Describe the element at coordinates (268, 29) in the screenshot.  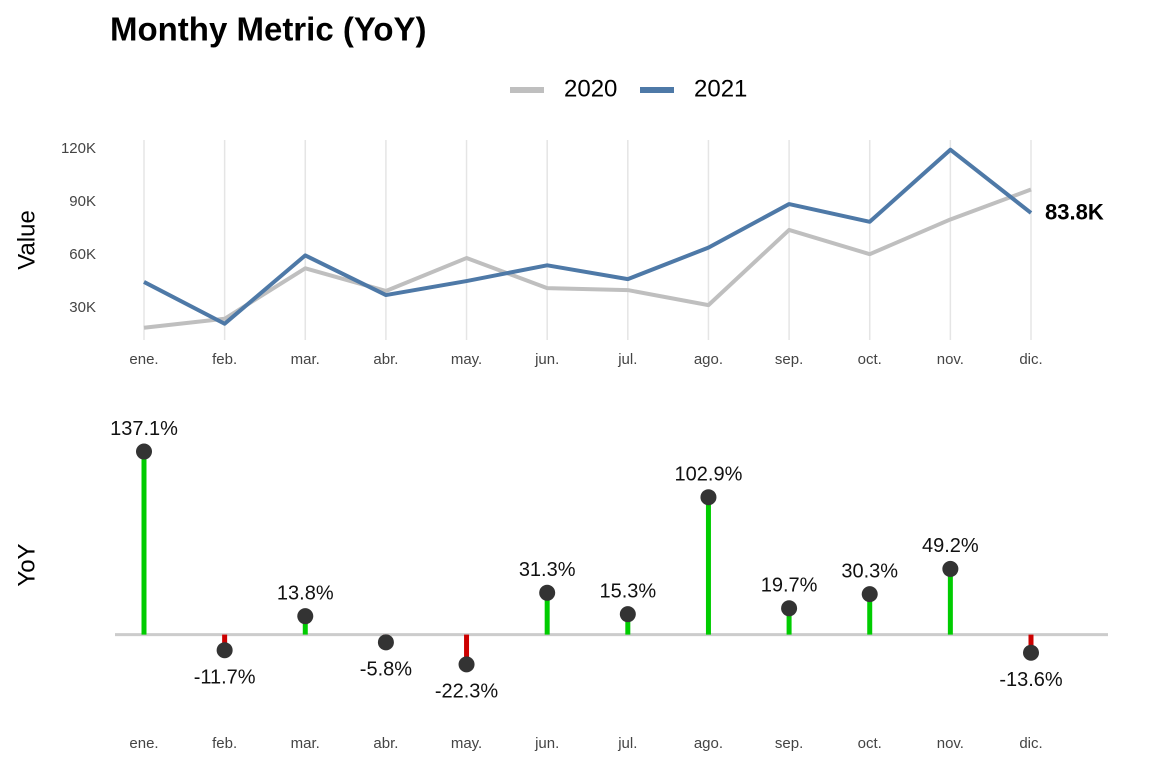
I see `chart-title: Monthy Metric (YoY)` at that location.